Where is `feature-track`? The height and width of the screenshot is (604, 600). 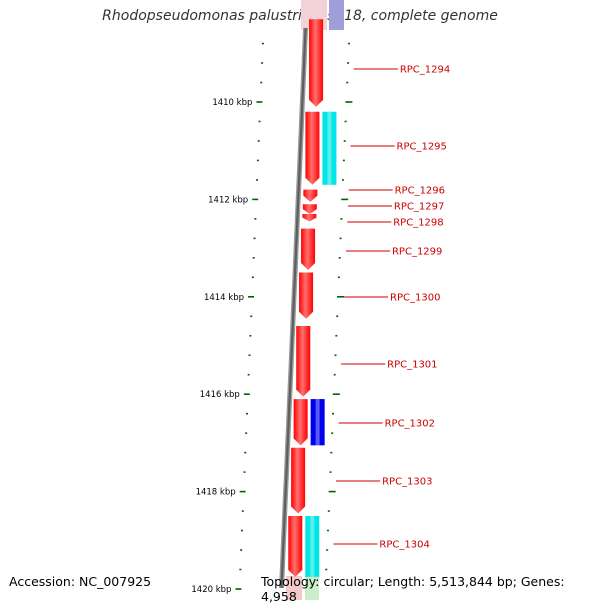 feature-track is located at coordinates (312, 298).